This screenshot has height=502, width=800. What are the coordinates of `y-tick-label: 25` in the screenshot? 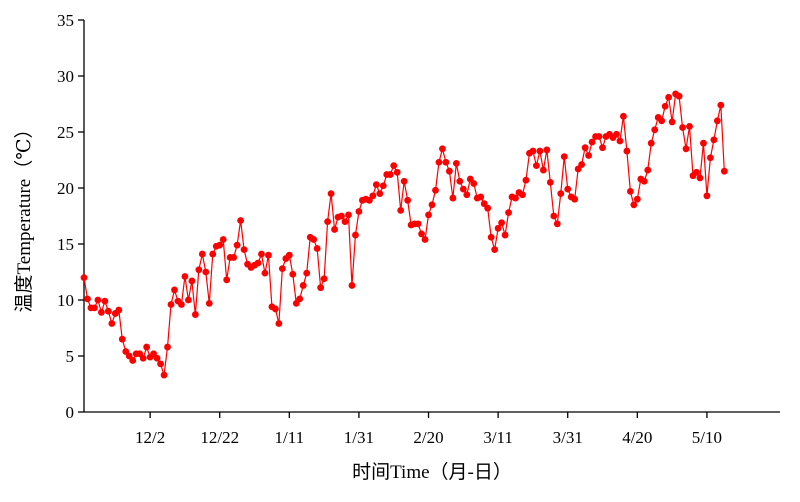 It's located at (65, 132).